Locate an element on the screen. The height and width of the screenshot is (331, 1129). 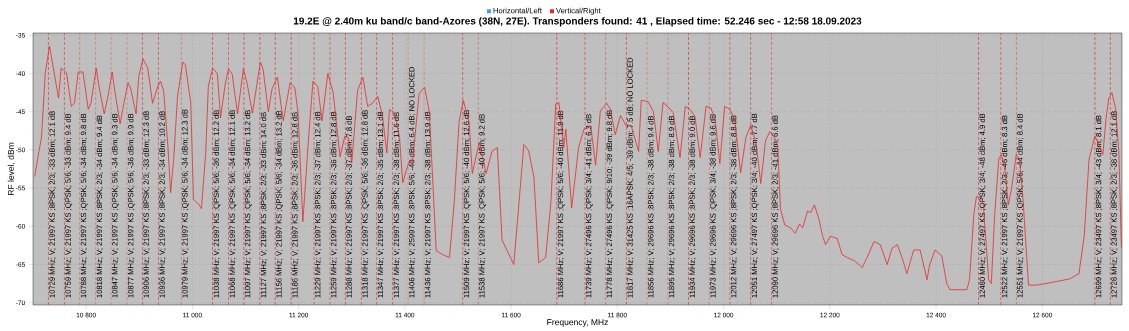
y-axis-title: RF level, dBm is located at coordinates (11, 168).